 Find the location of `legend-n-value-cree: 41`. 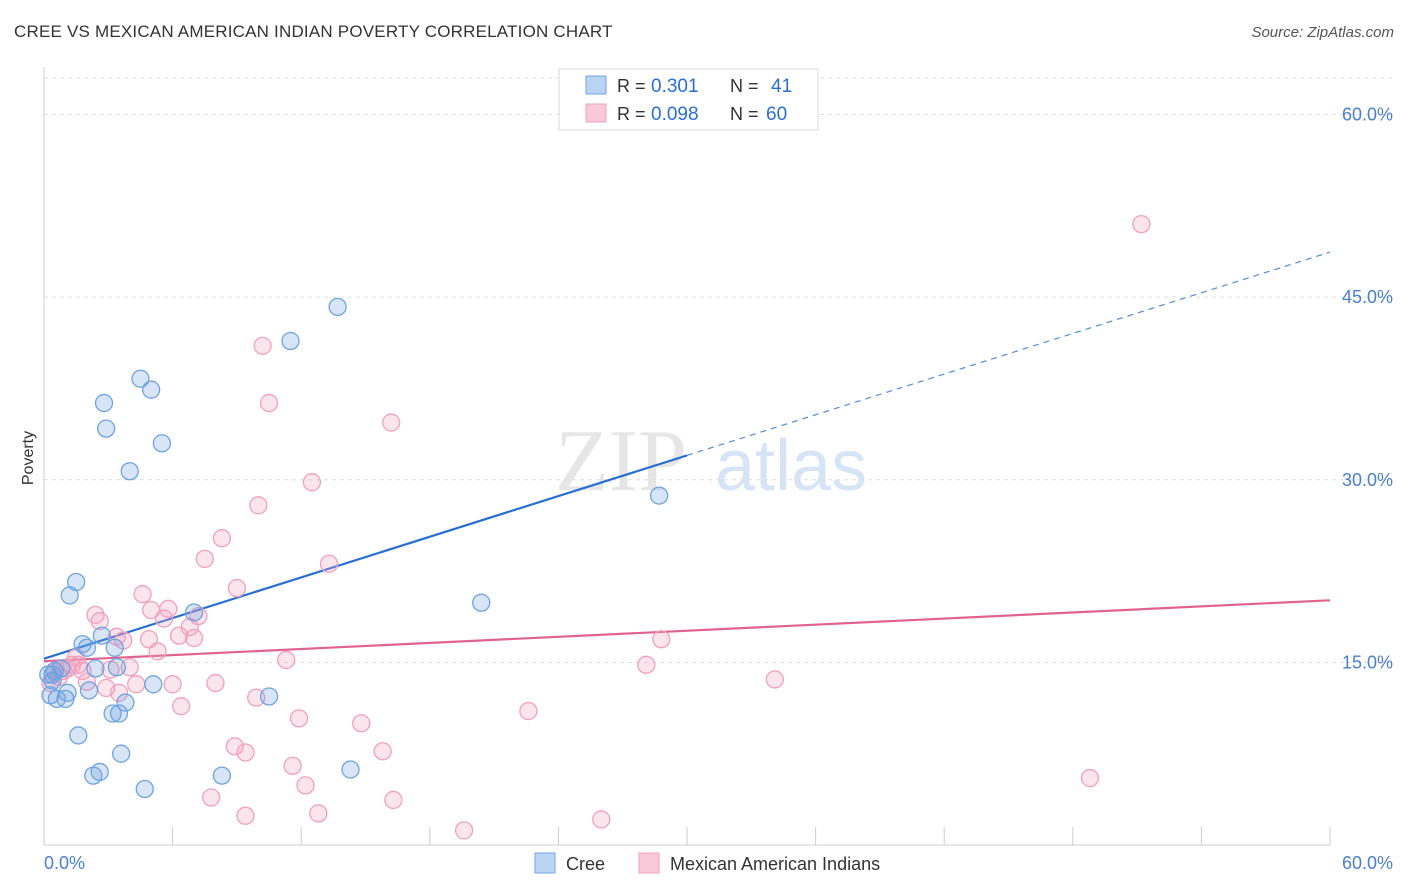

legend-n-value-cree: 41 is located at coordinates (781, 86).